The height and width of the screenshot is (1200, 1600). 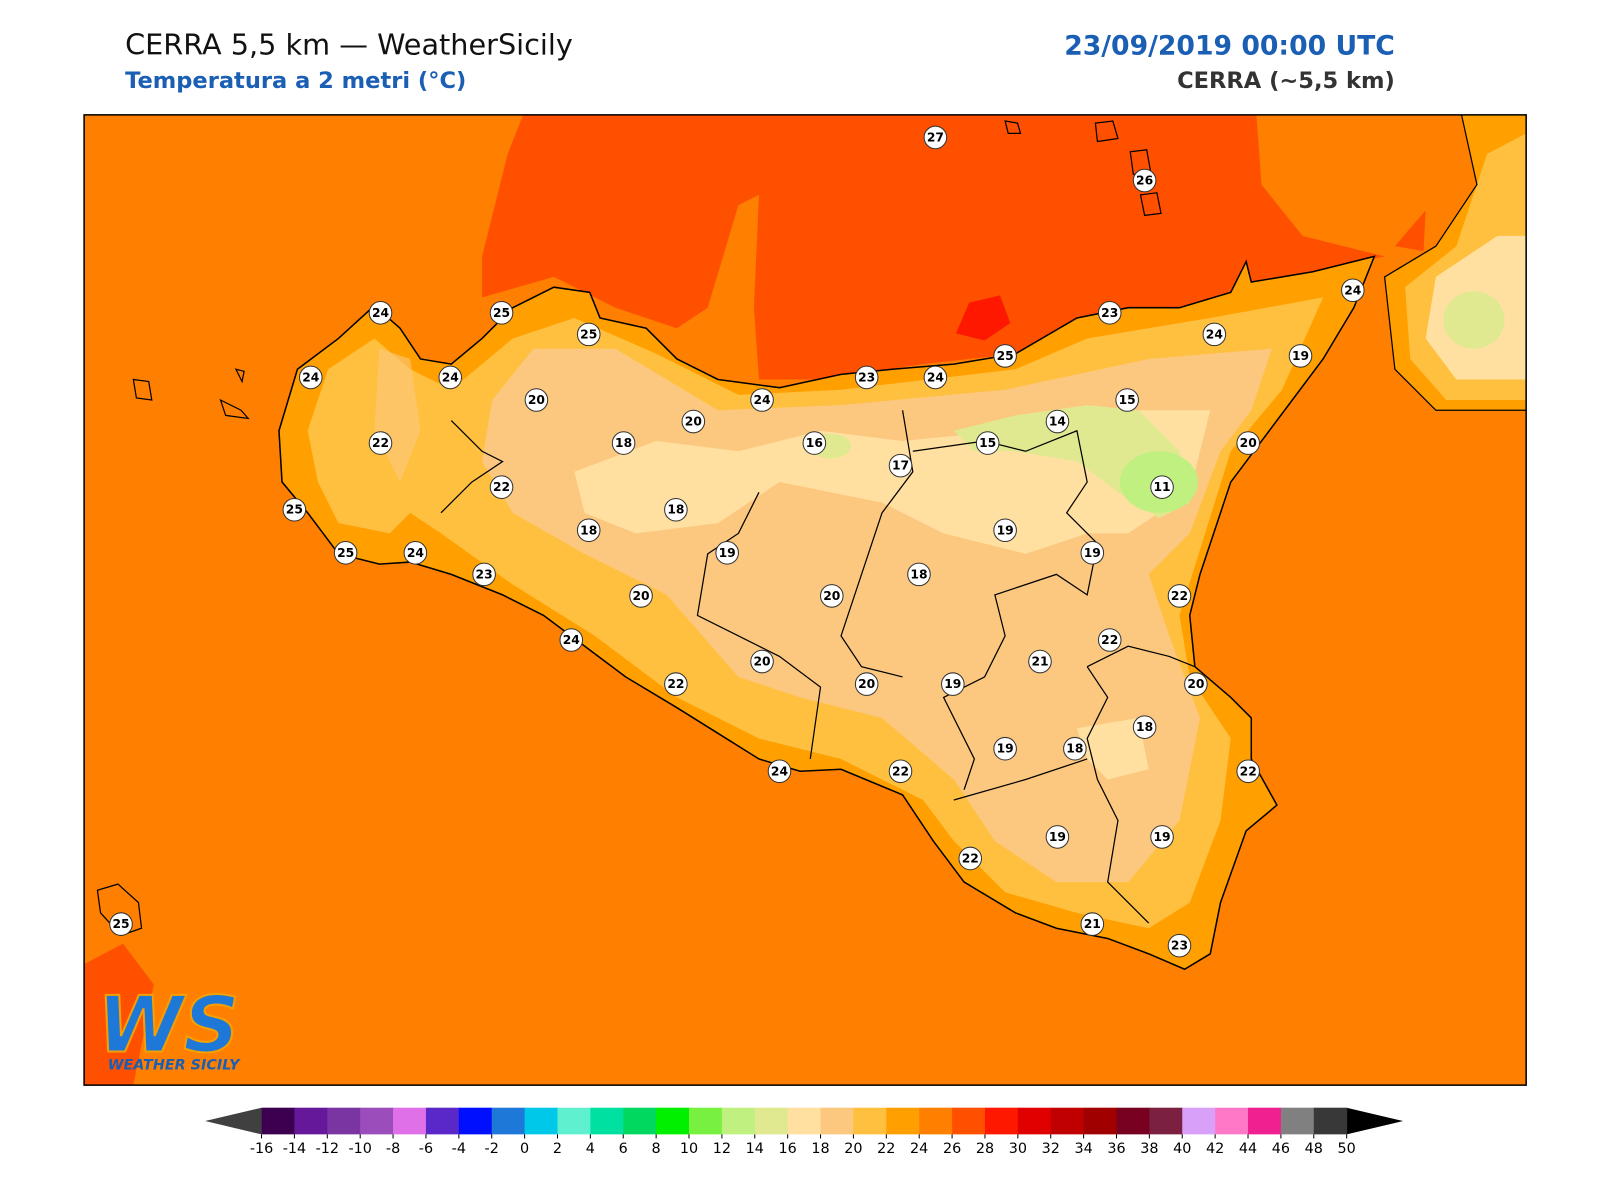 I want to click on datetime: 23/09/2019 00:00 UTC, so click(x=1229, y=45).